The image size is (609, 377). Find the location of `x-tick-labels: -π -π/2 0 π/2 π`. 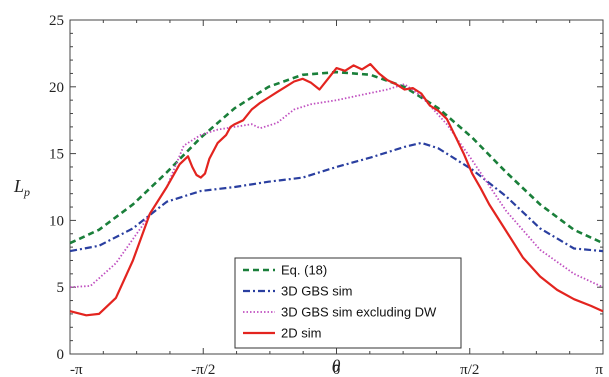

x-tick-labels: -π -π/2 0 π/2 π is located at coordinates (336, 369).